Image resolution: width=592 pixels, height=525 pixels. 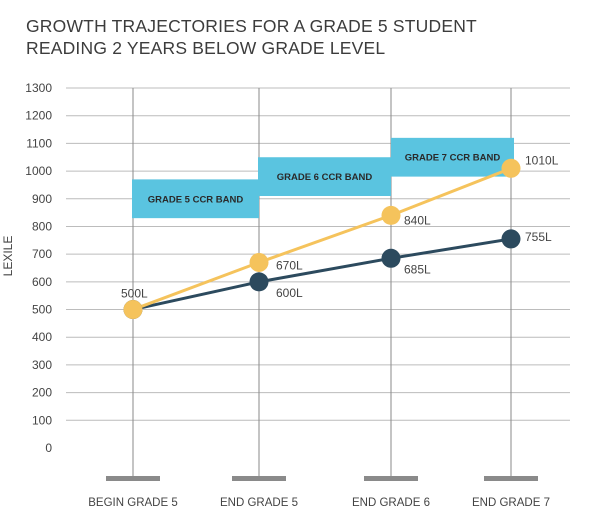 I want to click on y-tick-900: 900, so click(x=42, y=199).